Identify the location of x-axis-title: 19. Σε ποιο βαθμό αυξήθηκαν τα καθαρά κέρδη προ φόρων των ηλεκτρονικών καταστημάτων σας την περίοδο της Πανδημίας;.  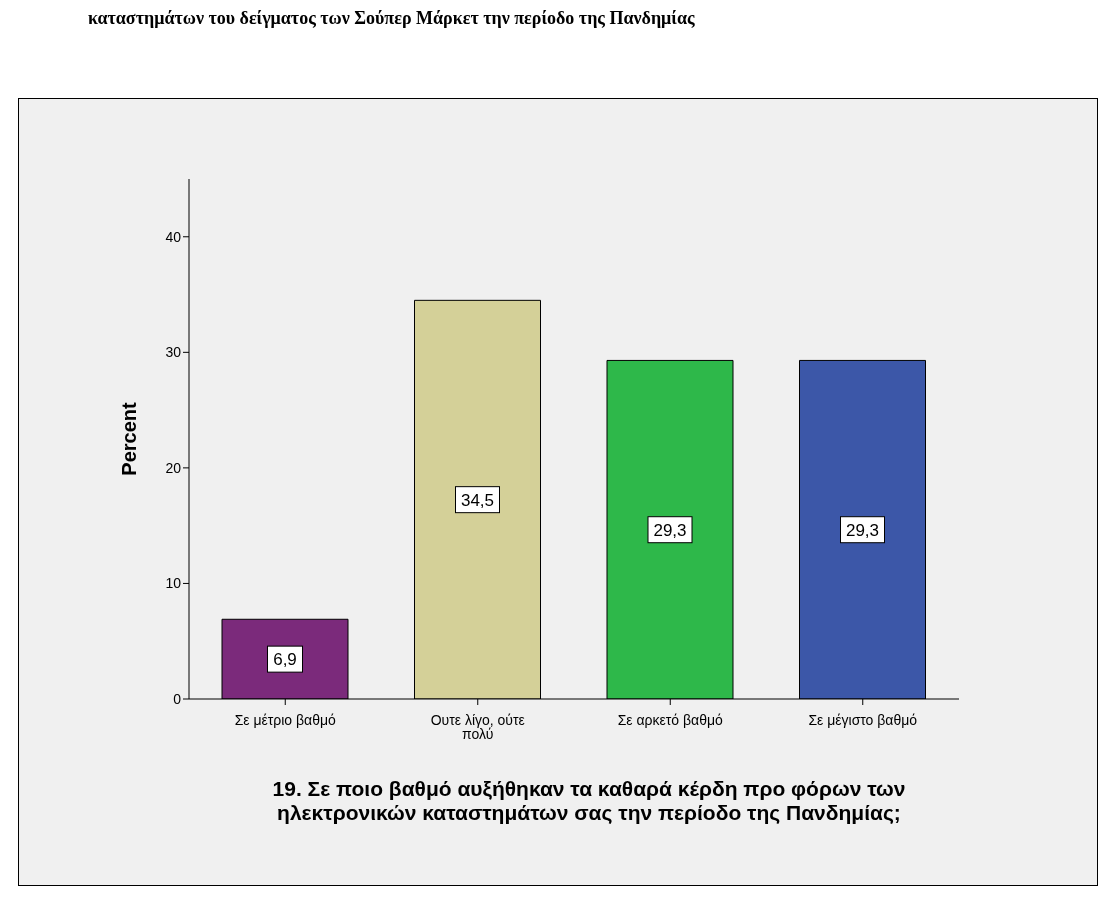
(589, 801).